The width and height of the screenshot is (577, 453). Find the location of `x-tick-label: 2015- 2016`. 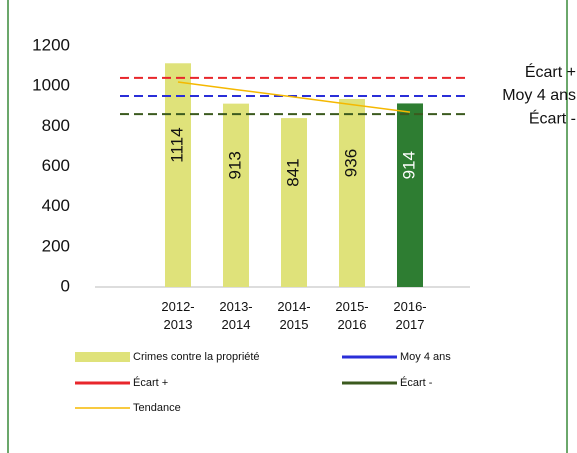

x-tick-label: 2015- 2016 is located at coordinates (352, 315).